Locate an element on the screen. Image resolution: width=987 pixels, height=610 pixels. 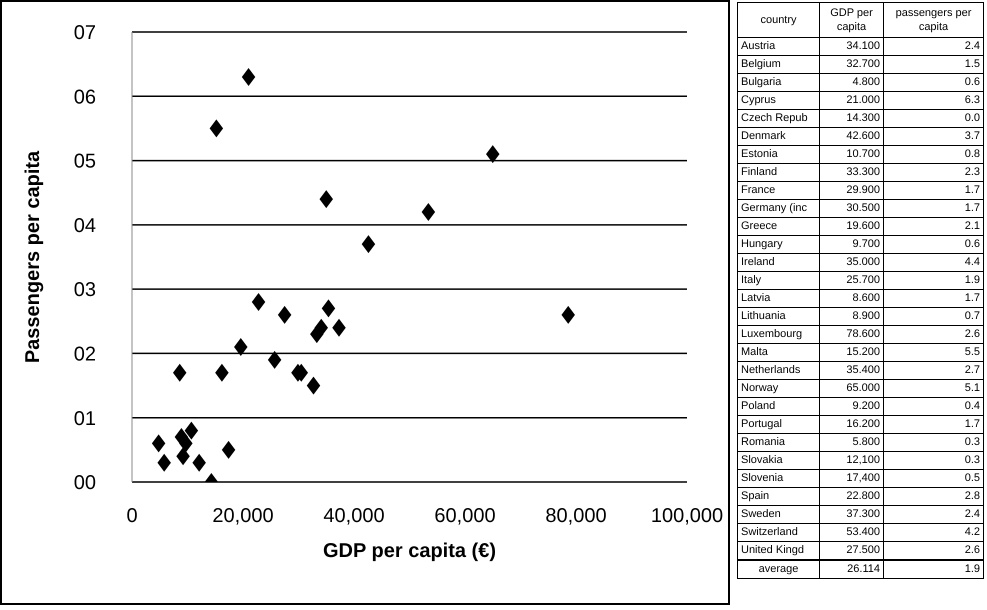
text: 4.4 is located at coordinates (934, 263).